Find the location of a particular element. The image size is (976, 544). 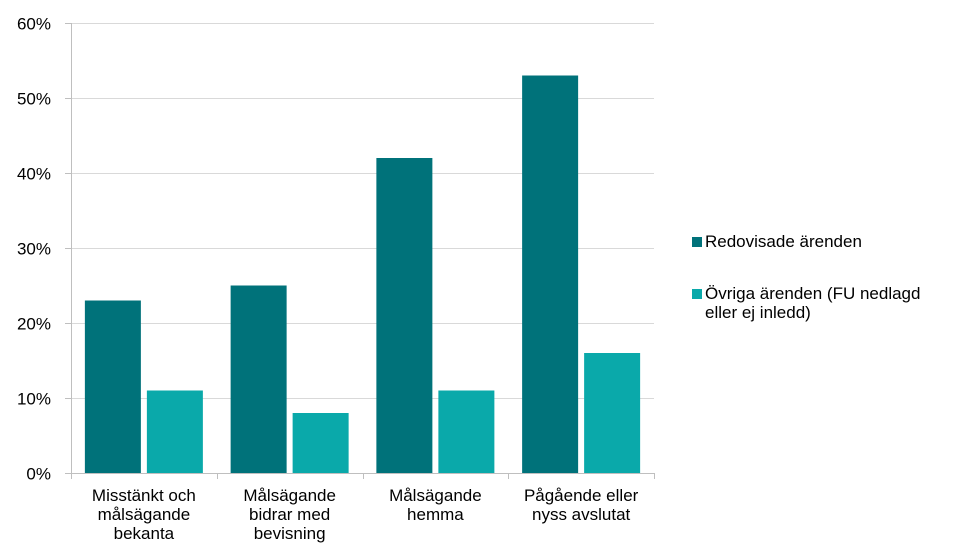

y-axis-ticks: 0% 10% 20% 30% 40% 50% 60% is located at coordinates (44, 249).